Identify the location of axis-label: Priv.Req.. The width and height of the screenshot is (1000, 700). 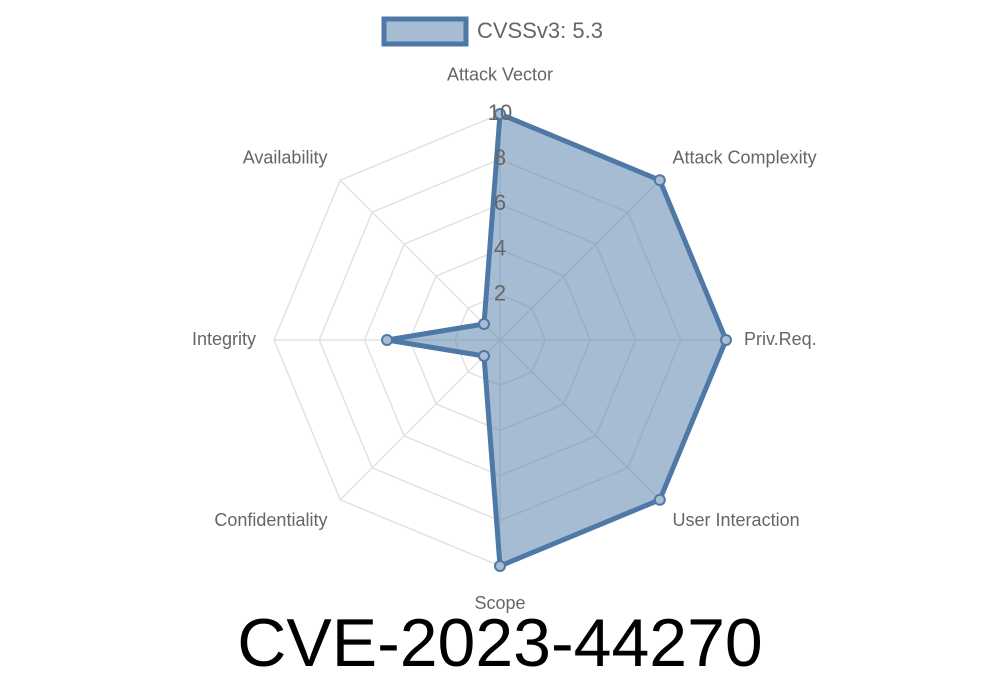
(780, 339).